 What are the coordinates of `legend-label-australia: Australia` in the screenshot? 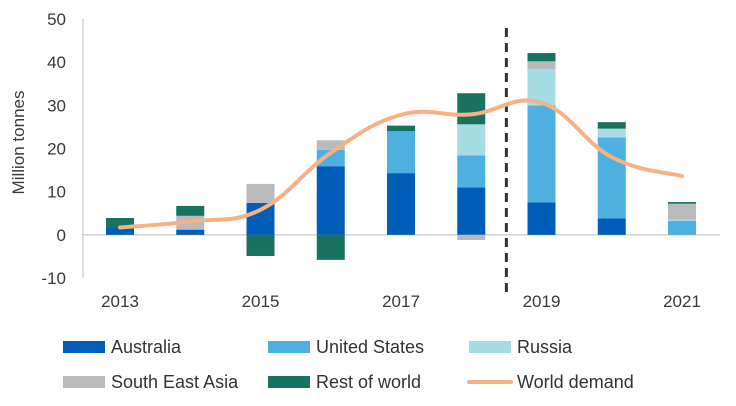 It's located at (146, 347).